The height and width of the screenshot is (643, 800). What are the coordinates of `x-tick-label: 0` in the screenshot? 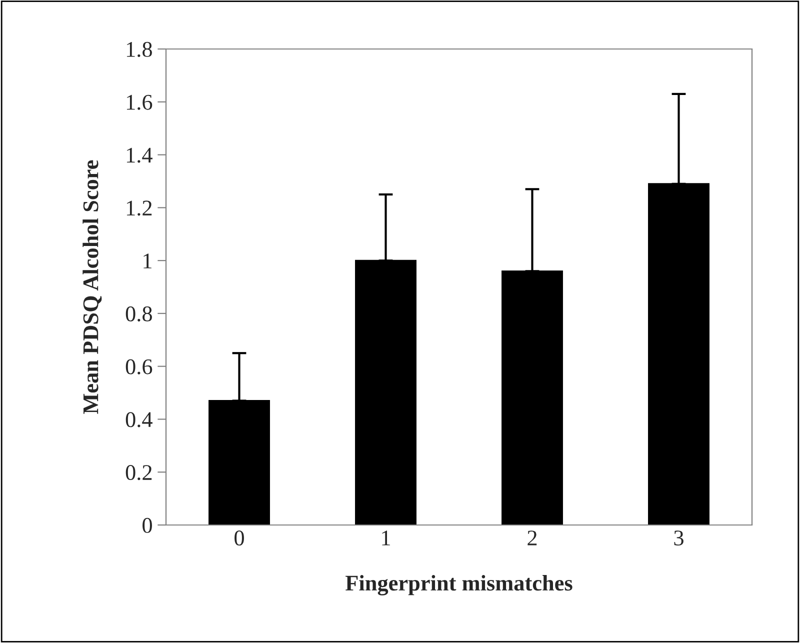 It's located at (239, 538).